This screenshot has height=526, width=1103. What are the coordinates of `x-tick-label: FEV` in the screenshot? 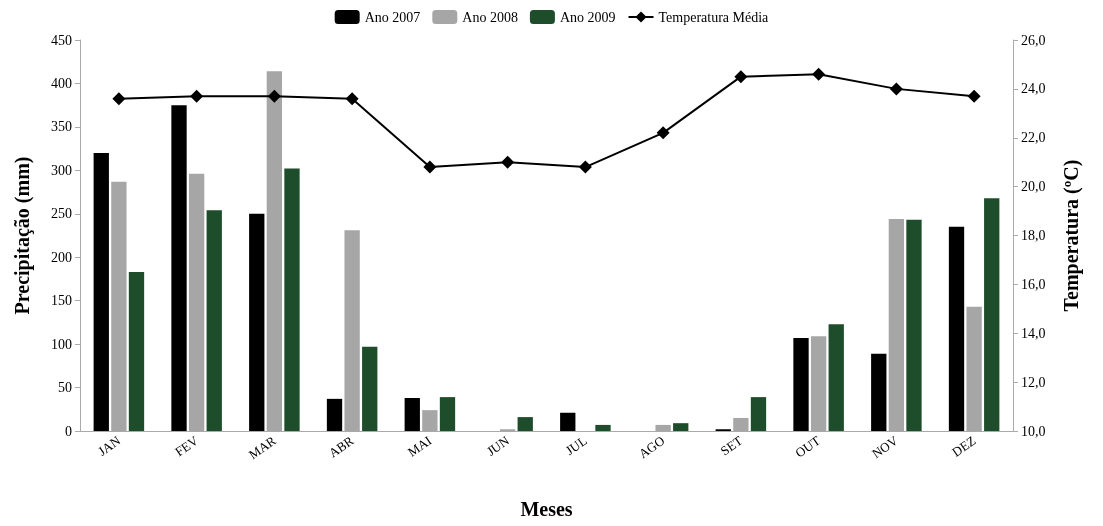 It's located at (187, 446).